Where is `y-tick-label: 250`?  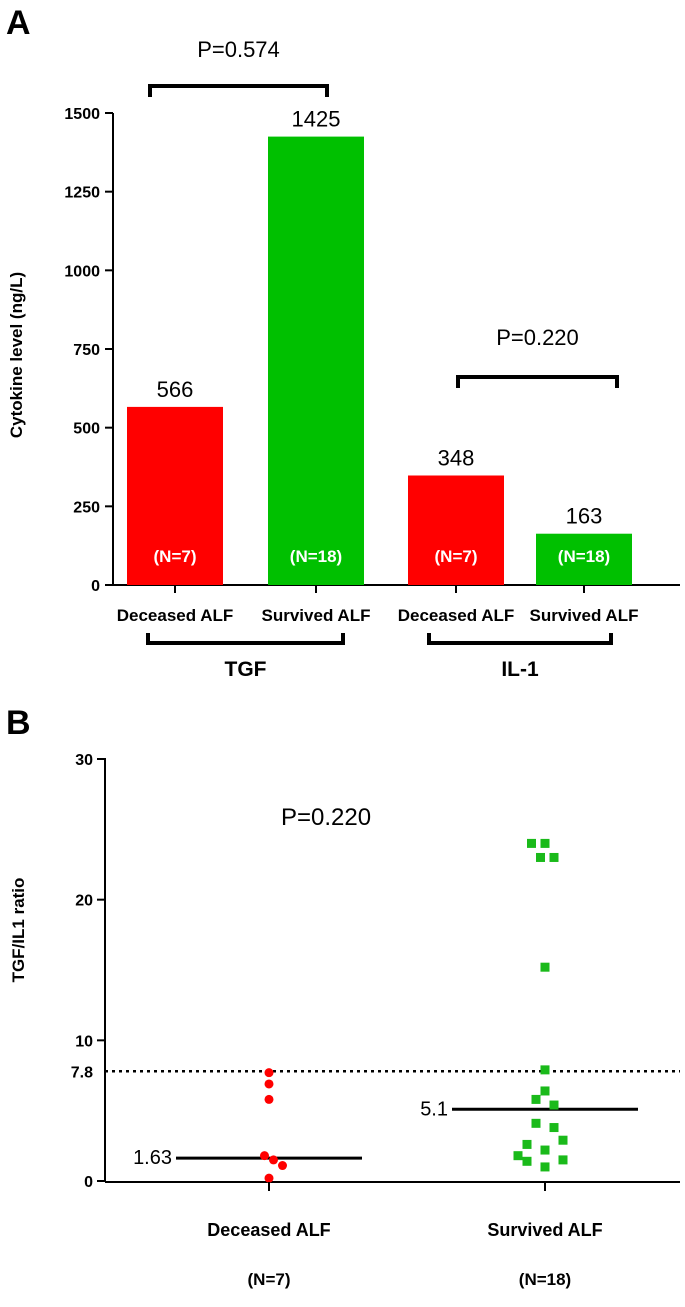 y-tick-label: 250 is located at coordinates (86, 507).